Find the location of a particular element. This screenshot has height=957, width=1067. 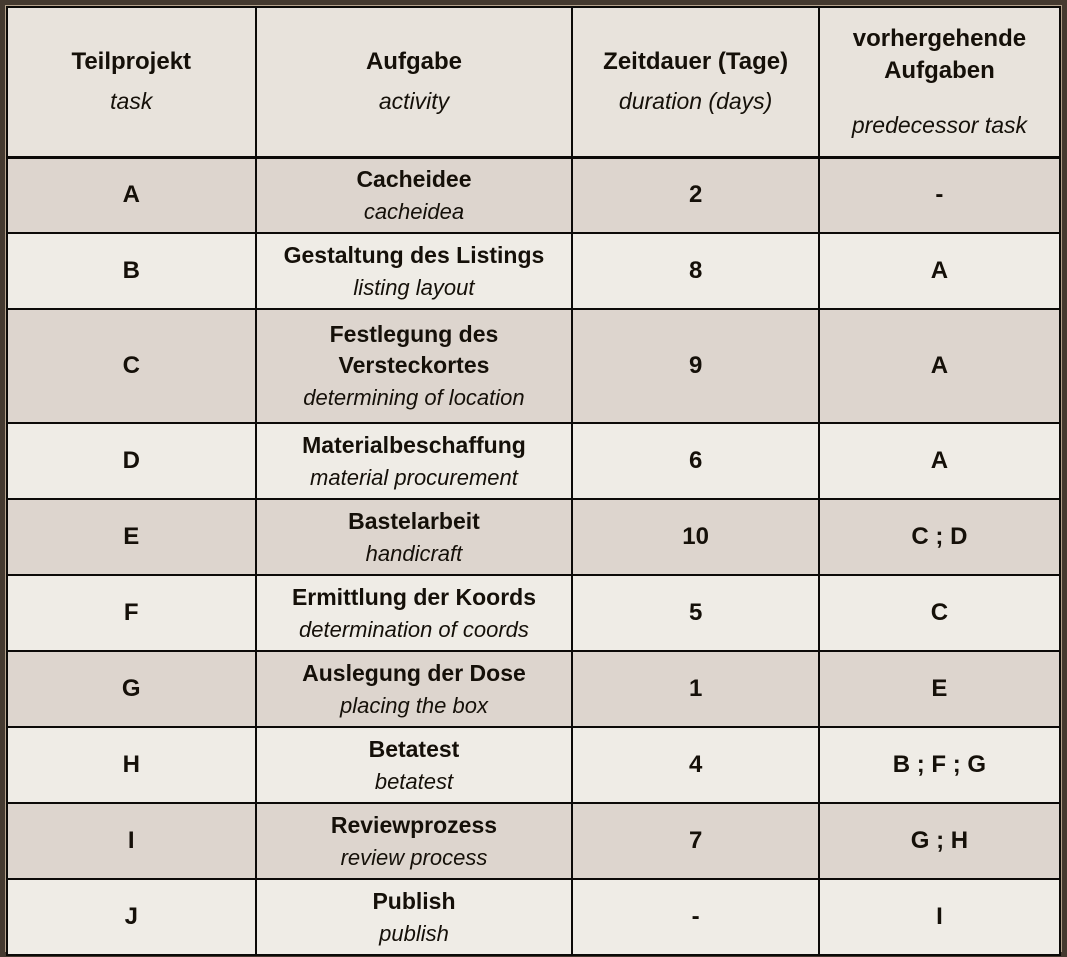

predecessors-value: E is located at coordinates (939, 688).